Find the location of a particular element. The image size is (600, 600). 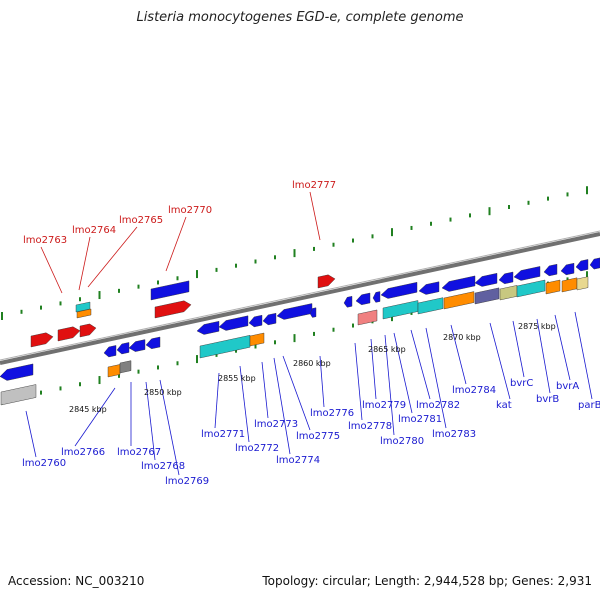

gene-lmo2784 is located at coordinates (506, 278).